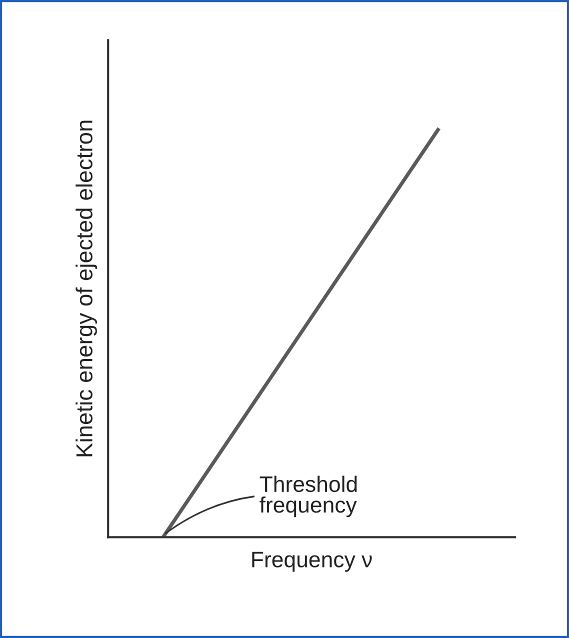 Image resolution: width=569 pixels, height=638 pixels. I want to click on annotation: Threshold frequency, so click(308, 497).